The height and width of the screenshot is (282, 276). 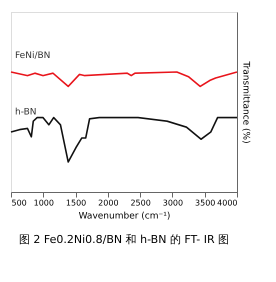 What do you see at coordinates (108, 203) in the screenshot?
I see `x-tick-label: 2000` at bounding box center [108, 203].